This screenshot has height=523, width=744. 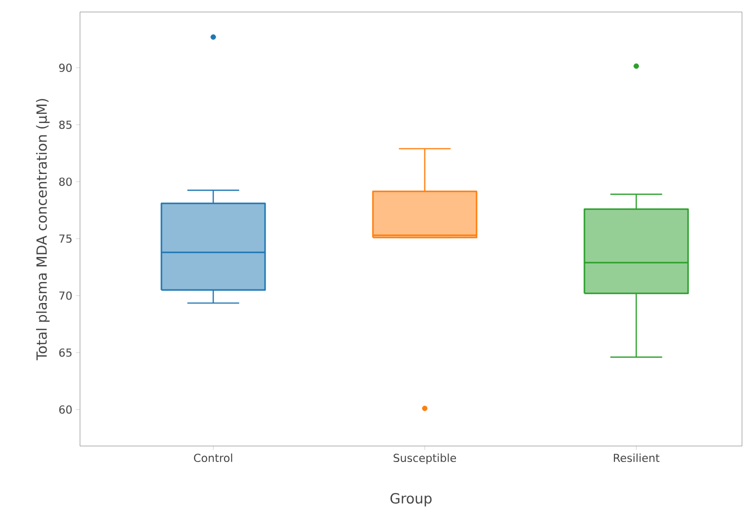 What do you see at coordinates (65, 352) in the screenshot?
I see `y-tick-label: 65` at bounding box center [65, 352].